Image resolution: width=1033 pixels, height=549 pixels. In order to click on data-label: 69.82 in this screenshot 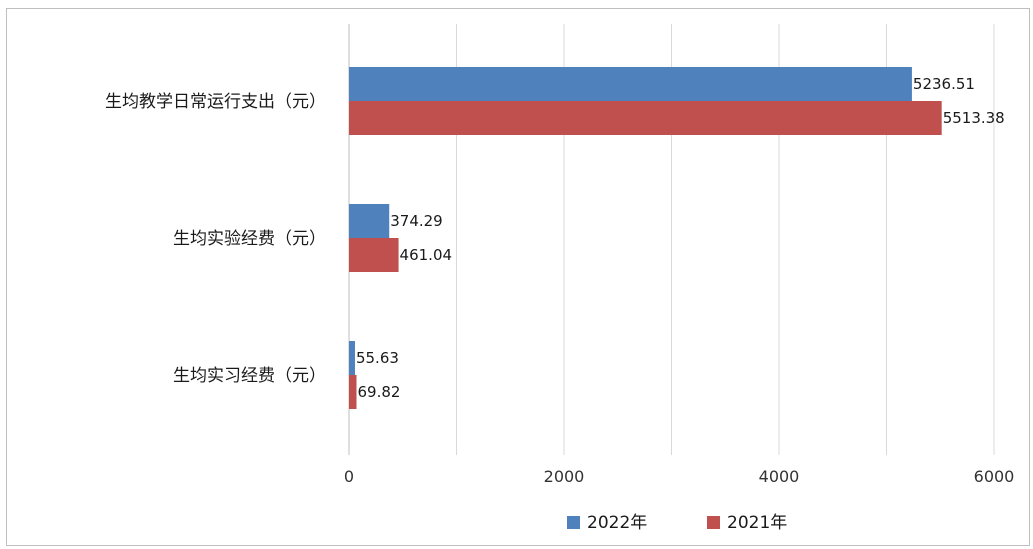, I will do `click(379, 392)`.